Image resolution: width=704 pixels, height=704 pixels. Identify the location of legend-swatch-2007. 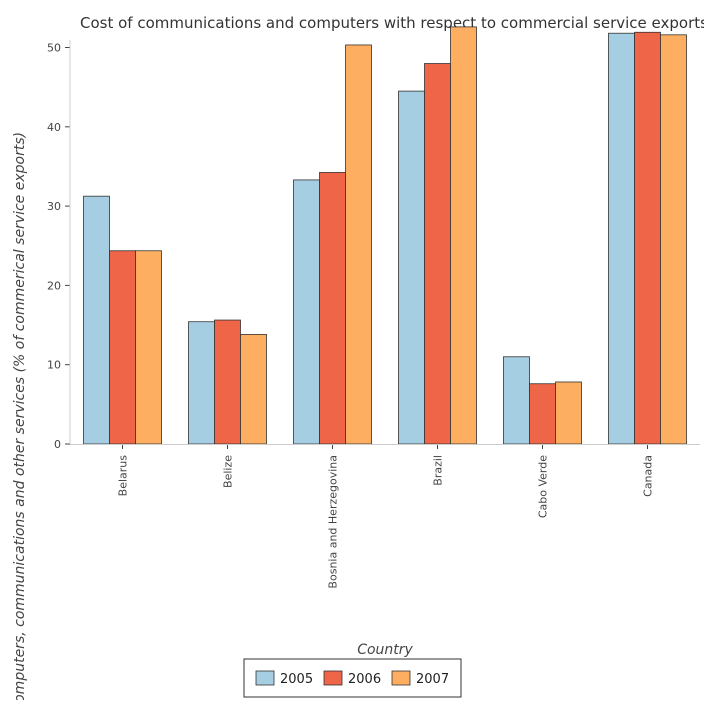
(401, 678).